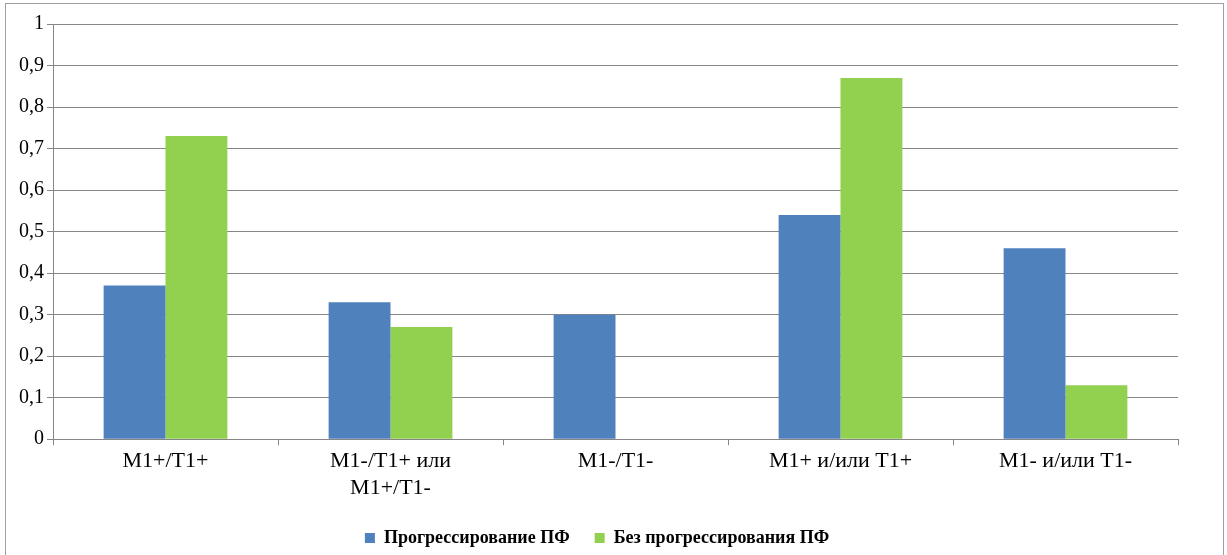 The image size is (1227, 555). Describe the element at coordinates (31, 188) in the screenshot. I see `y-tick-label: 0,6` at that location.